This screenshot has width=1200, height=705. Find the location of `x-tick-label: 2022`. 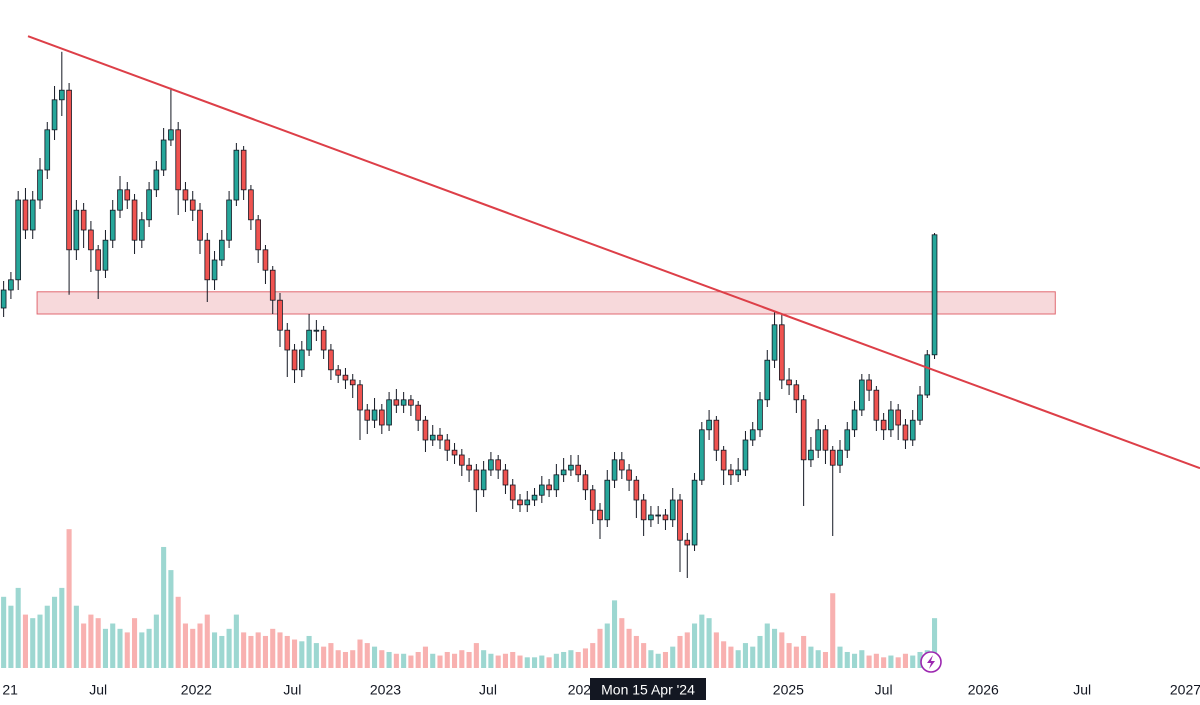

x-tick-label: 2022 is located at coordinates (196, 690).